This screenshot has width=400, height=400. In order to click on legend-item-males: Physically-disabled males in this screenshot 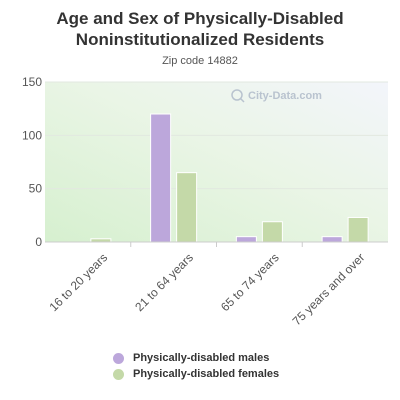, I will do `click(196, 358)`.